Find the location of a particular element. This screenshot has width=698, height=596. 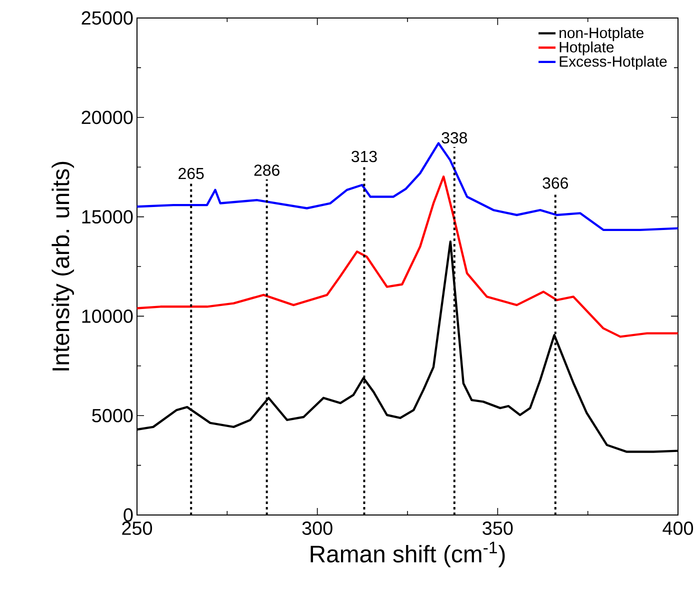

x-tick-label: 400 is located at coordinates (678, 528).